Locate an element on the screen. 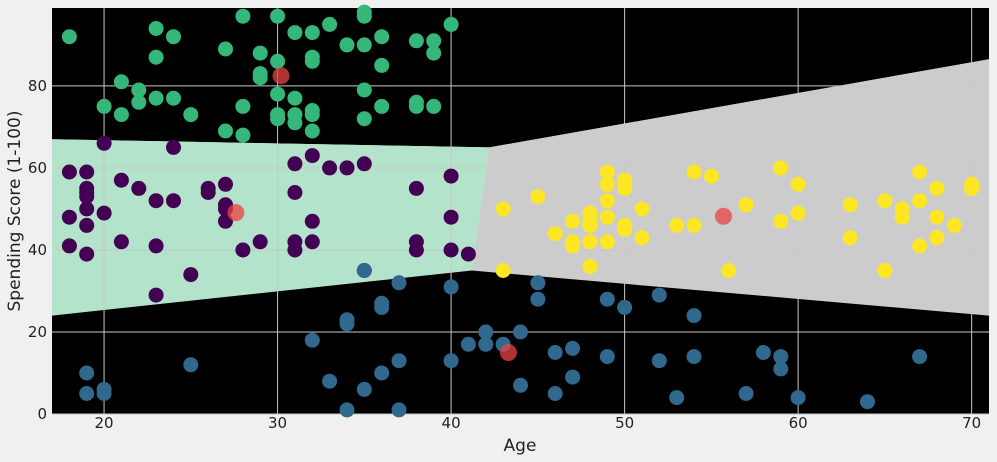 This screenshot has height=462, width=997. x-tick-label: 70 is located at coordinates (971, 423).